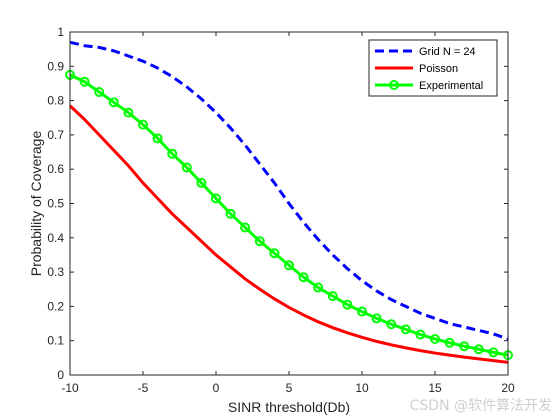 The width and height of the screenshot is (560, 420). What do you see at coordinates (55, 204) in the screenshot?
I see `y-tick-label: 0.5` at bounding box center [55, 204].